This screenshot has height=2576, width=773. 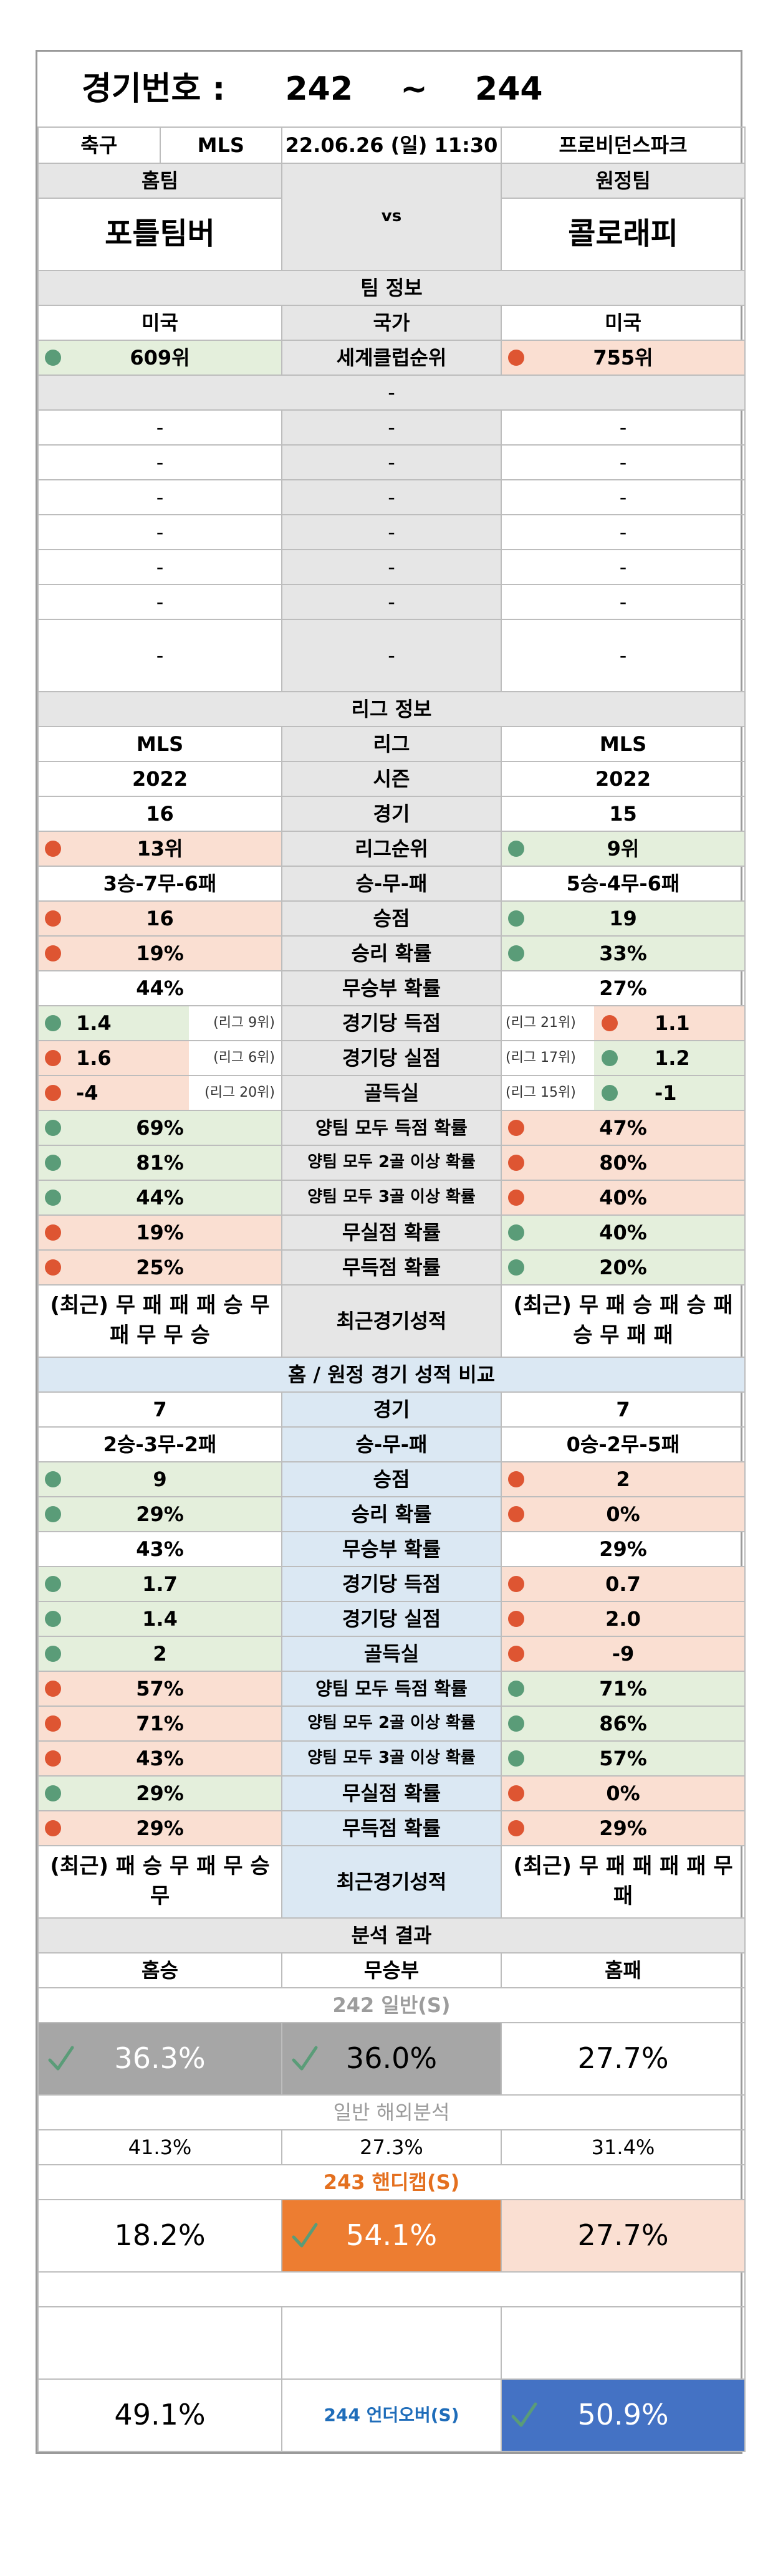 I want to click on league-row: MLS 리그 MLS, so click(x=392, y=744).